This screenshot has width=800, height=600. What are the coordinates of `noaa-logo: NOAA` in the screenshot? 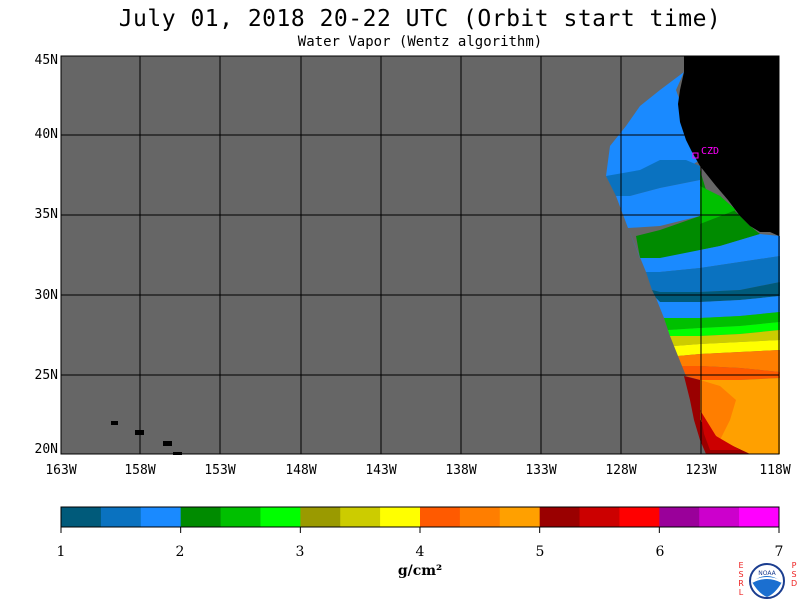 It's located at (767, 581).